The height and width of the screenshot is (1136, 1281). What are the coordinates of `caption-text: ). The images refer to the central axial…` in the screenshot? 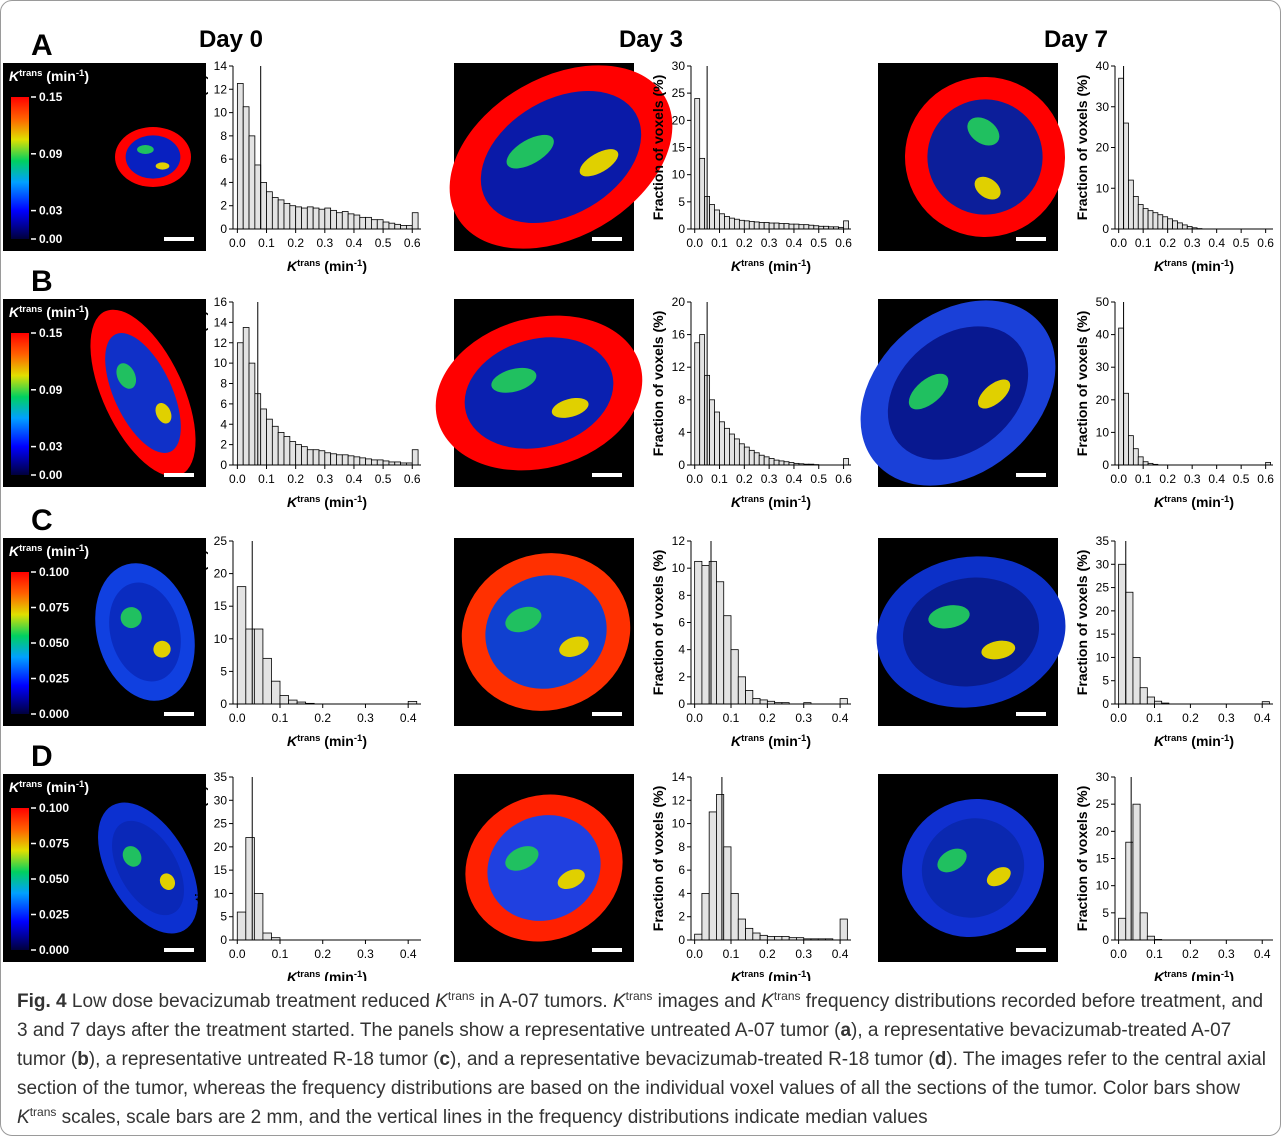 It's located at (641, 1074).